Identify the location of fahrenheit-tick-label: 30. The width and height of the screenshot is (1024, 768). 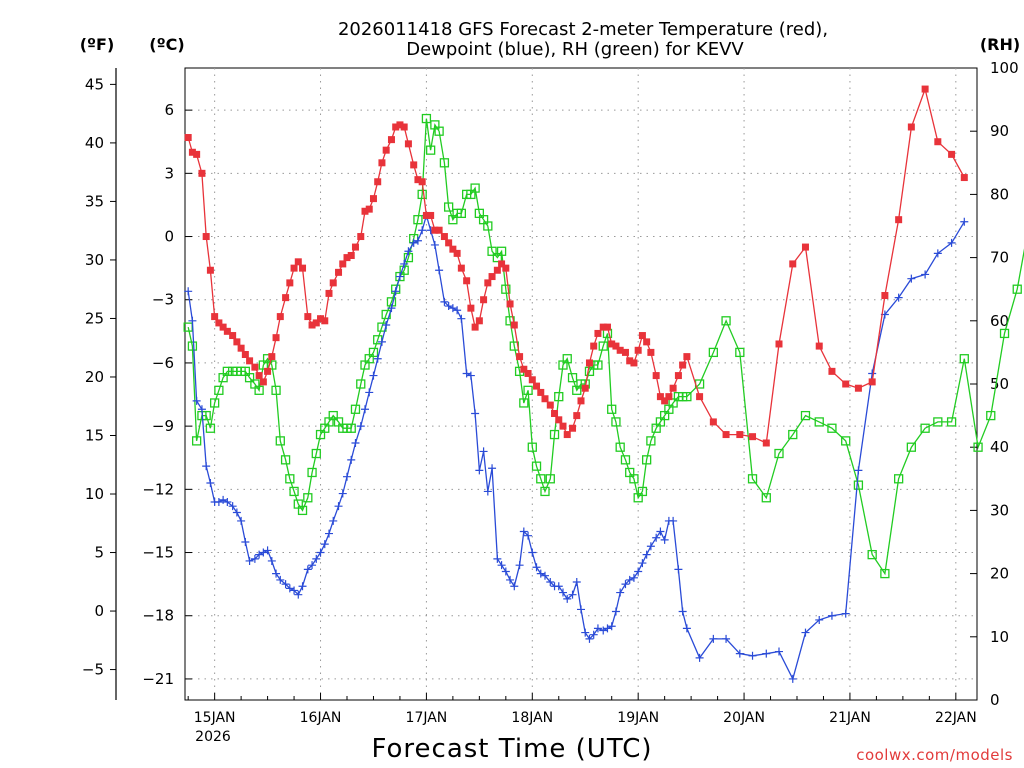
(94, 260).